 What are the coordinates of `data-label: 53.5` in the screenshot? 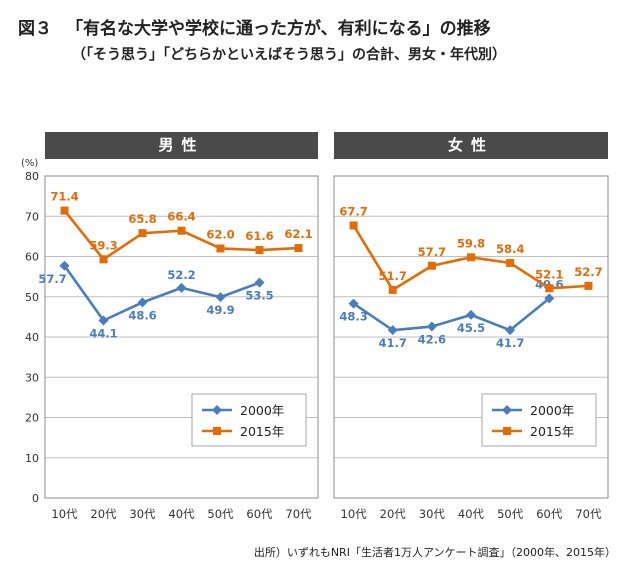 It's located at (259, 296).